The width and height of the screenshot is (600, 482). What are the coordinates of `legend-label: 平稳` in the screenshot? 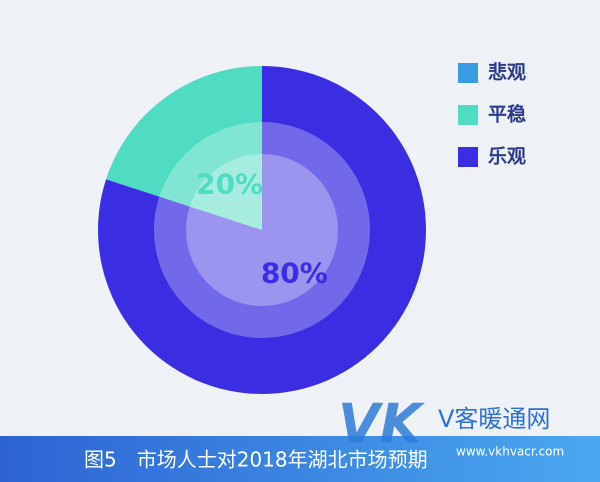 It's located at (507, 114).